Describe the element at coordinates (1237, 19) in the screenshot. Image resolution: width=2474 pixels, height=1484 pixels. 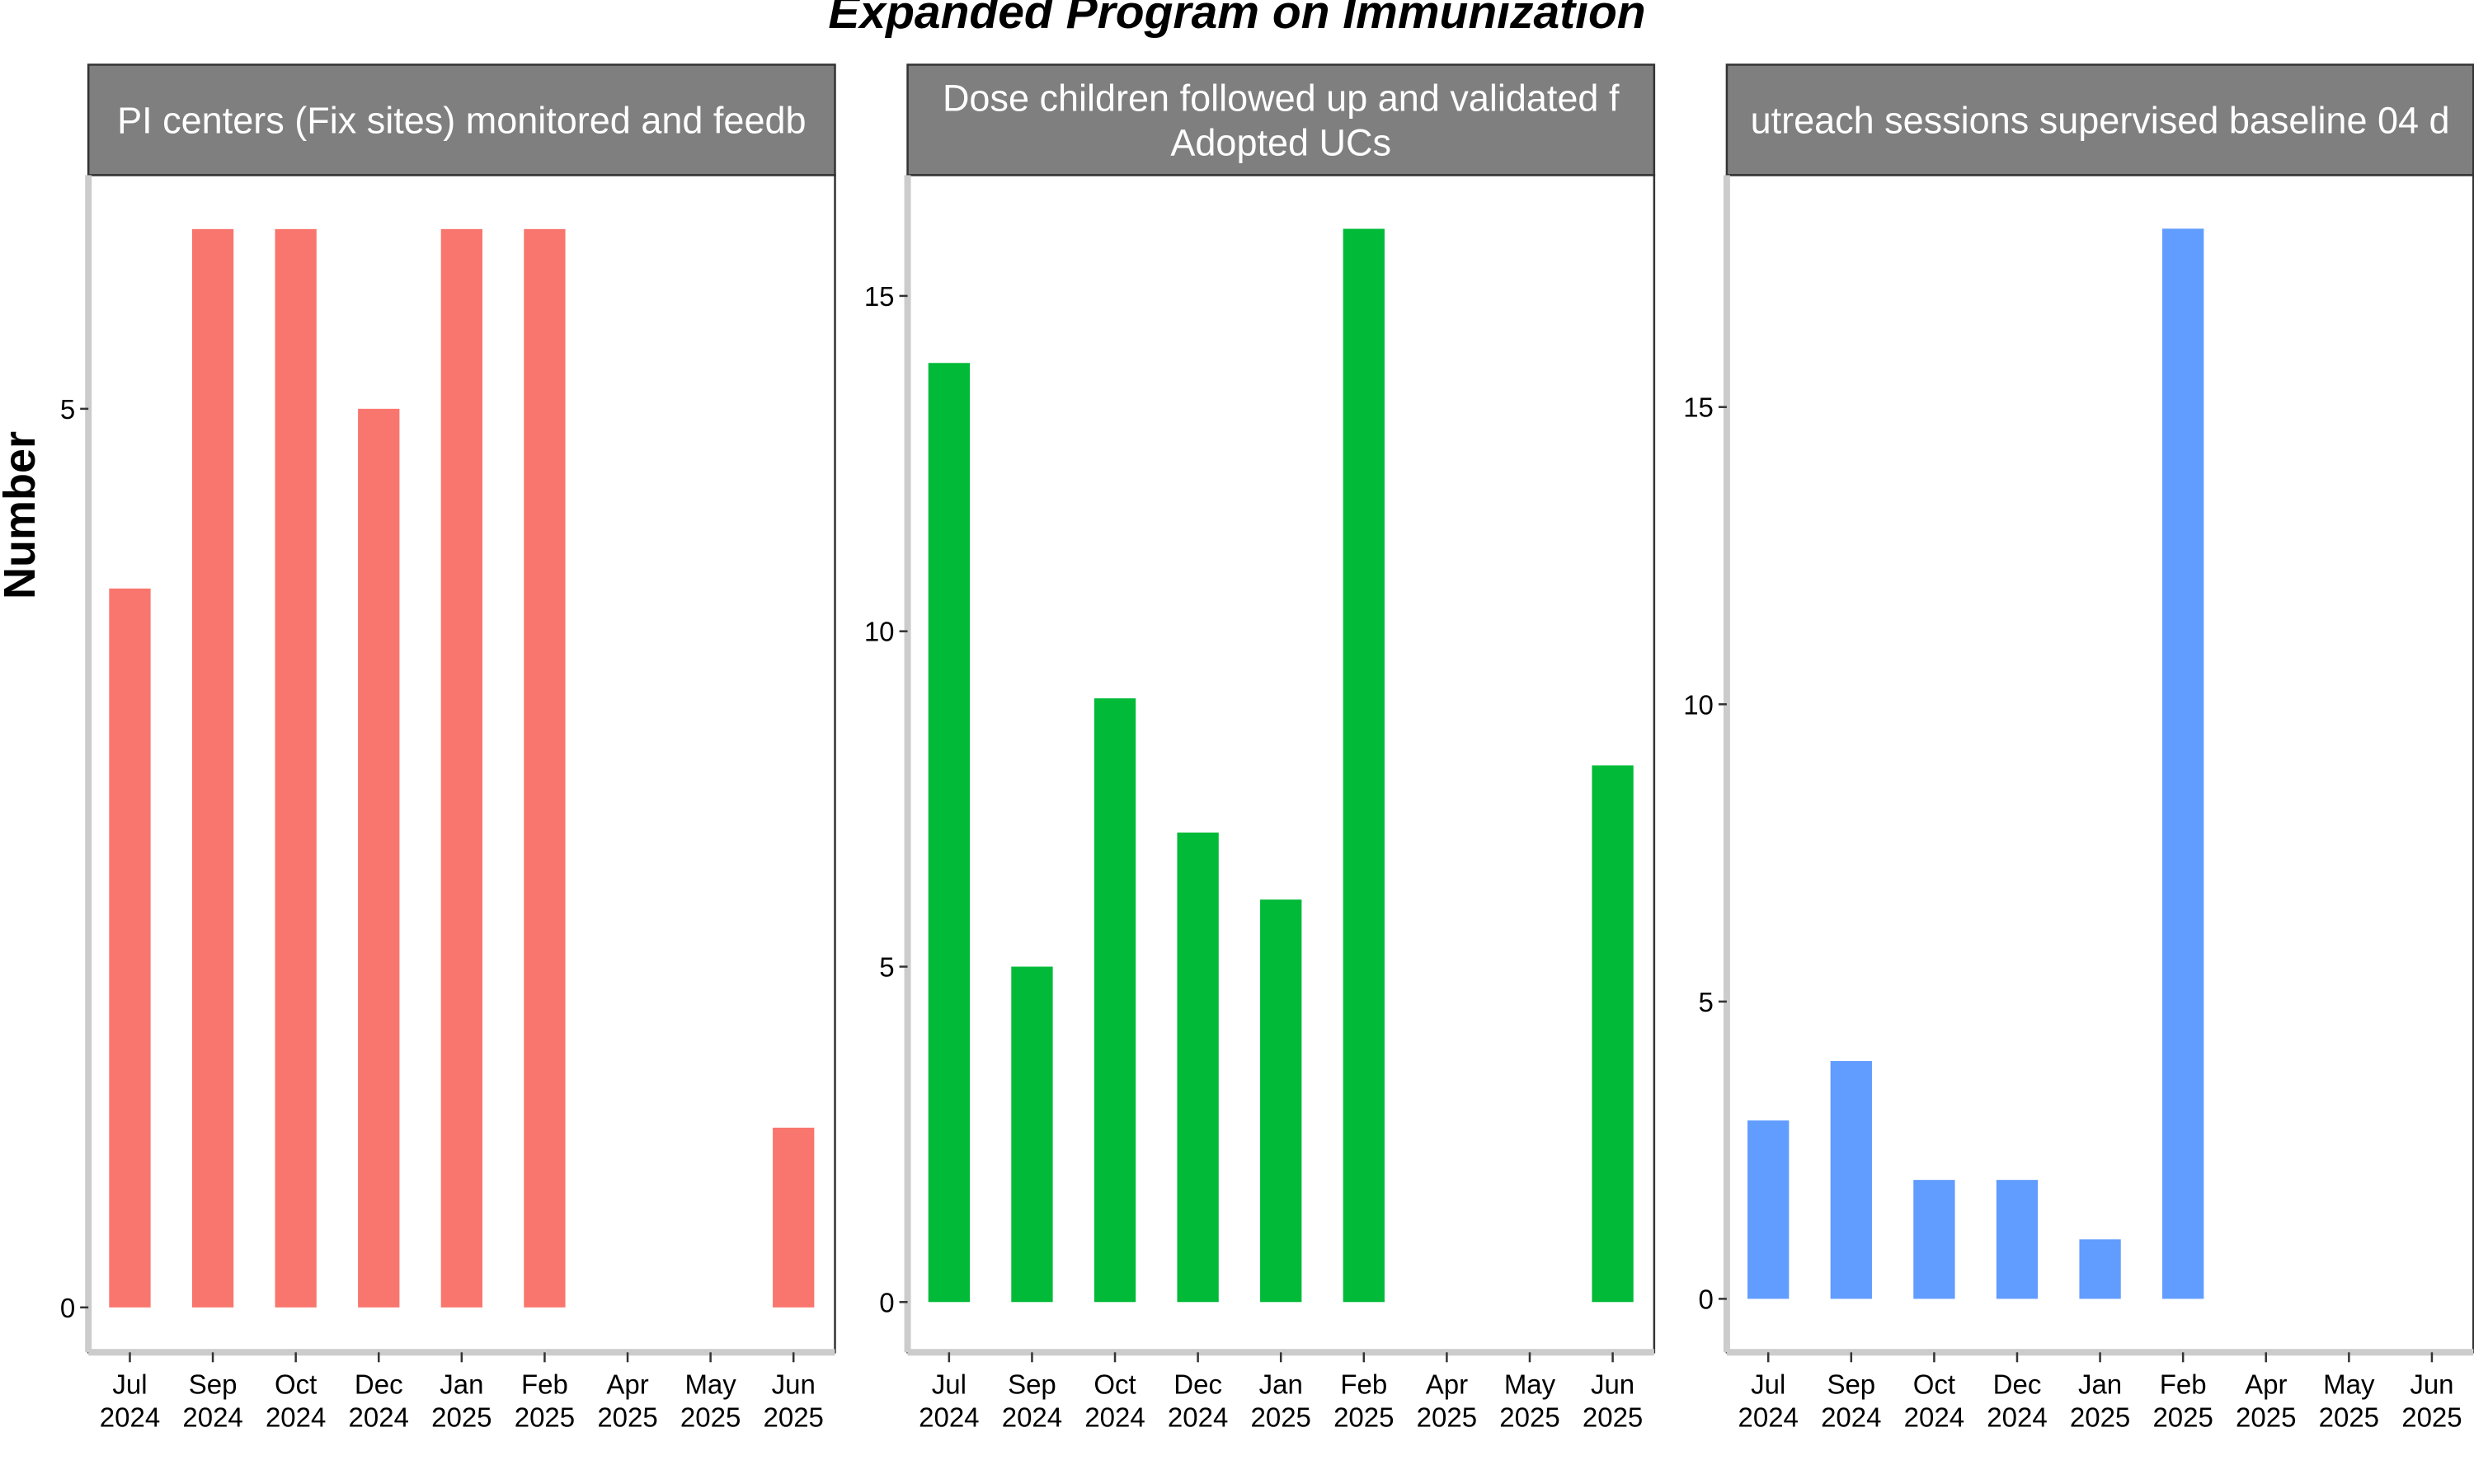
I see `chart-title: Expanded Program on Immunization` at that location.